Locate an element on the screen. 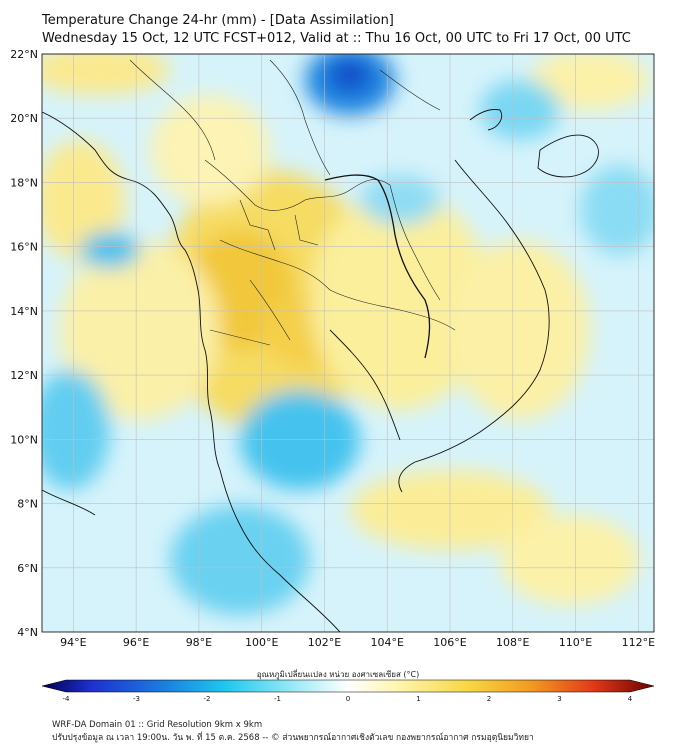 This screenshot has width=676, height=756. colorbar-tick-label: 2 is located at coordinates (489, 699).